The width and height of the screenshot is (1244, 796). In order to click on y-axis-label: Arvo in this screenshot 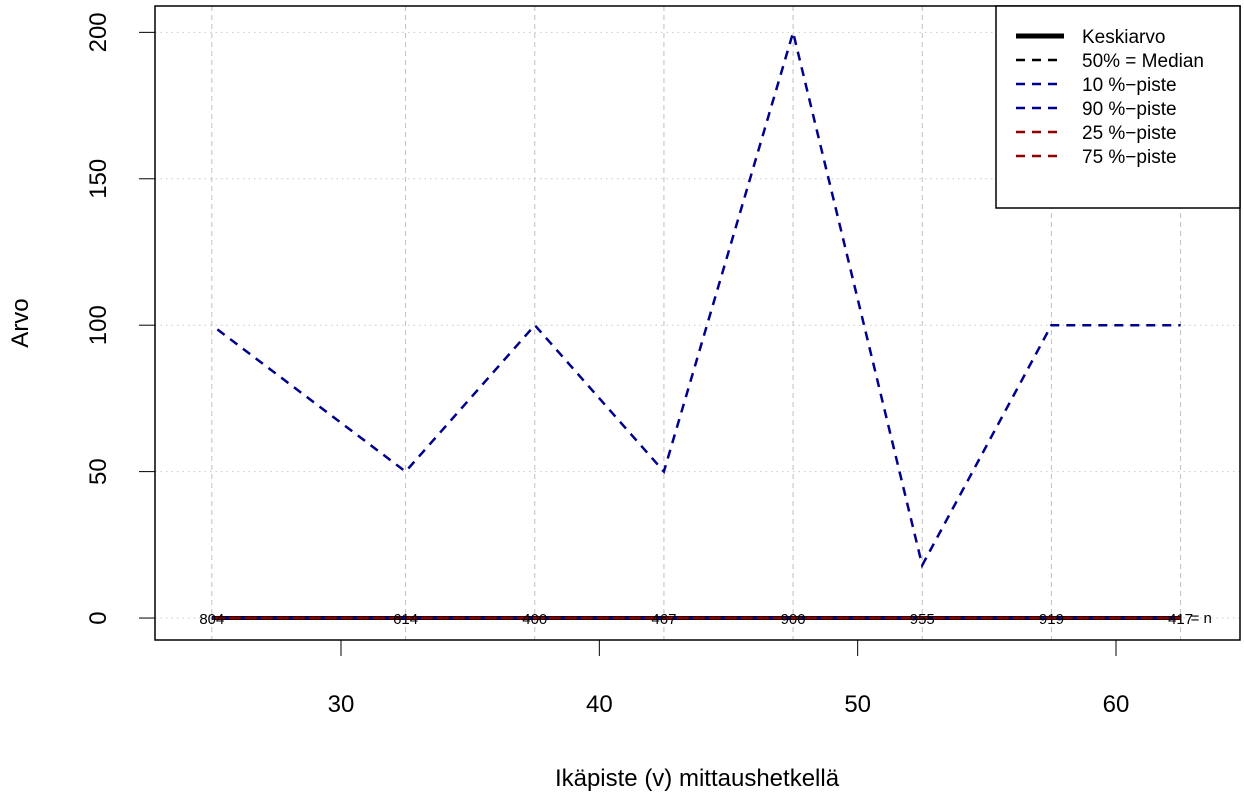, I will do `click(20, 322)`.